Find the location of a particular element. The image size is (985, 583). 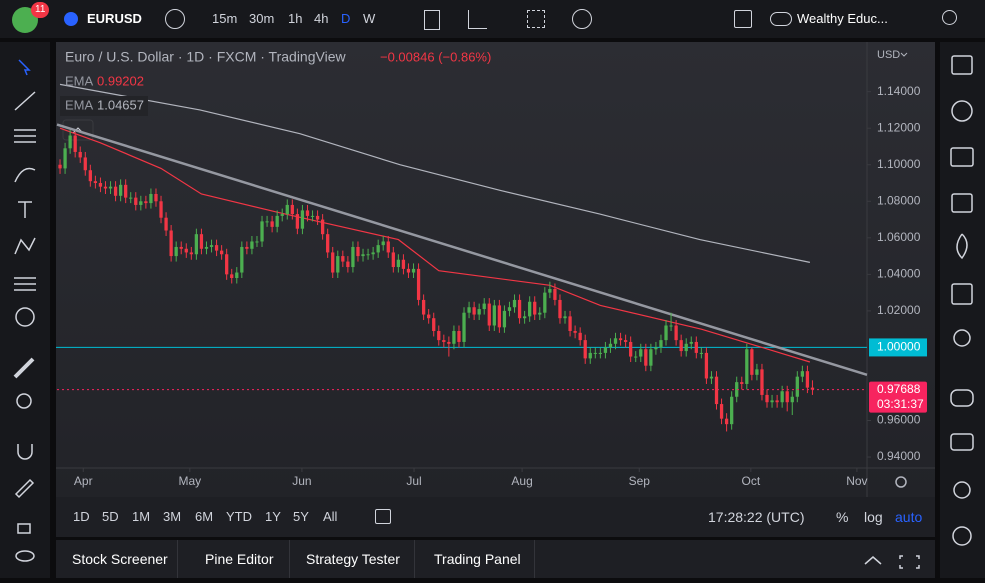

hotlists is located at coordinates (962, 246).